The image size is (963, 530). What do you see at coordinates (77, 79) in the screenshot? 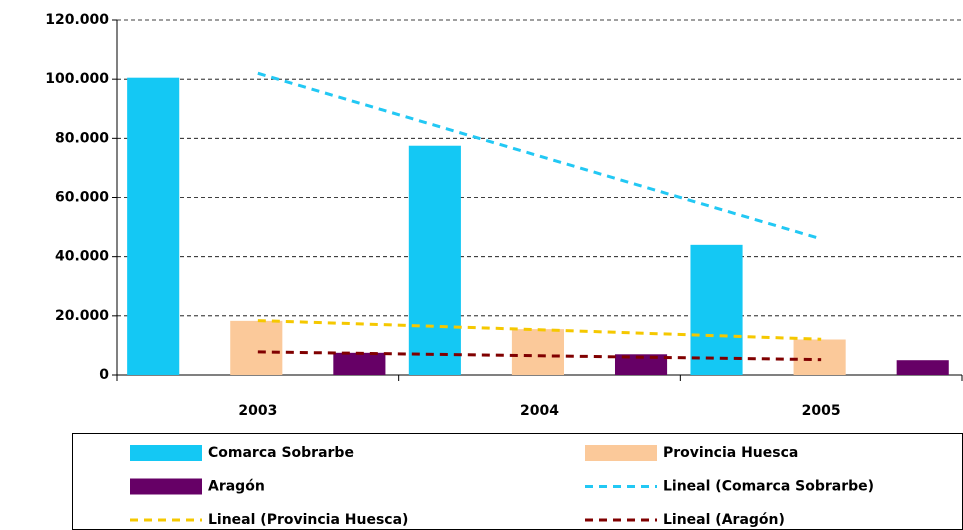
I see `y-tick-label: 100.000` at bounding box center [77, 79].